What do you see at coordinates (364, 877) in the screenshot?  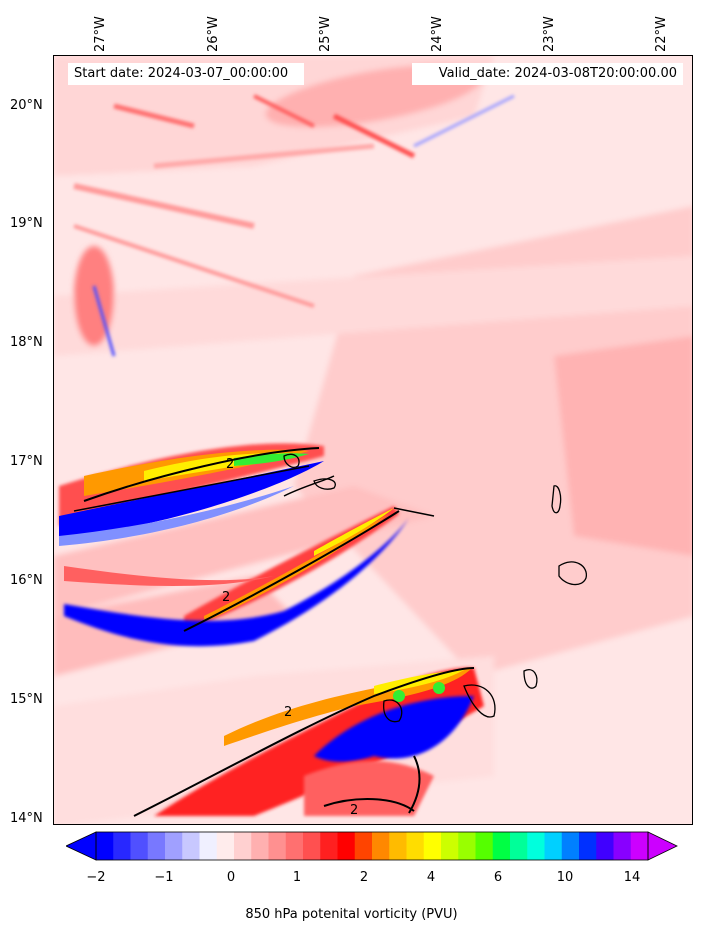 I see `colorbar-tick-label: 2` at bounding box center [364, 877].